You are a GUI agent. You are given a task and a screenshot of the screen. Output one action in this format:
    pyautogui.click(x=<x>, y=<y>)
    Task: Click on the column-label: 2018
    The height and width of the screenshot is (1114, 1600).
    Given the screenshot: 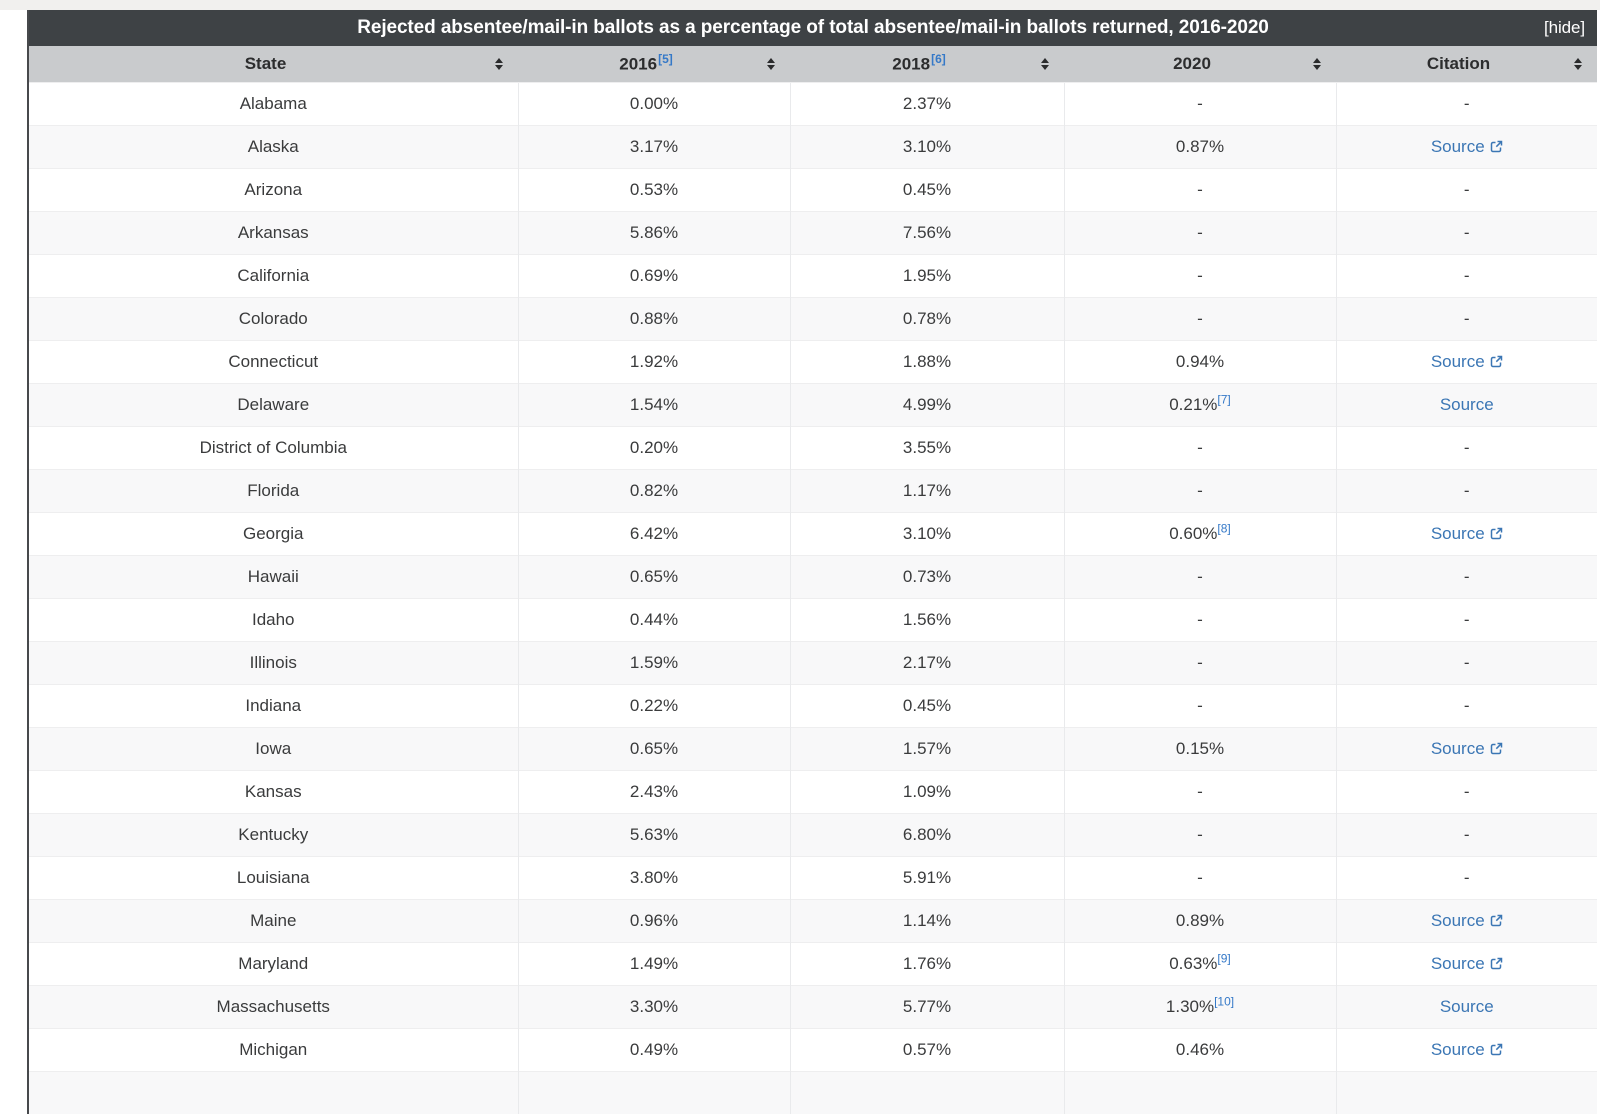 What is the action you would take?
    pyautogui.click(x=911, y=65)
    